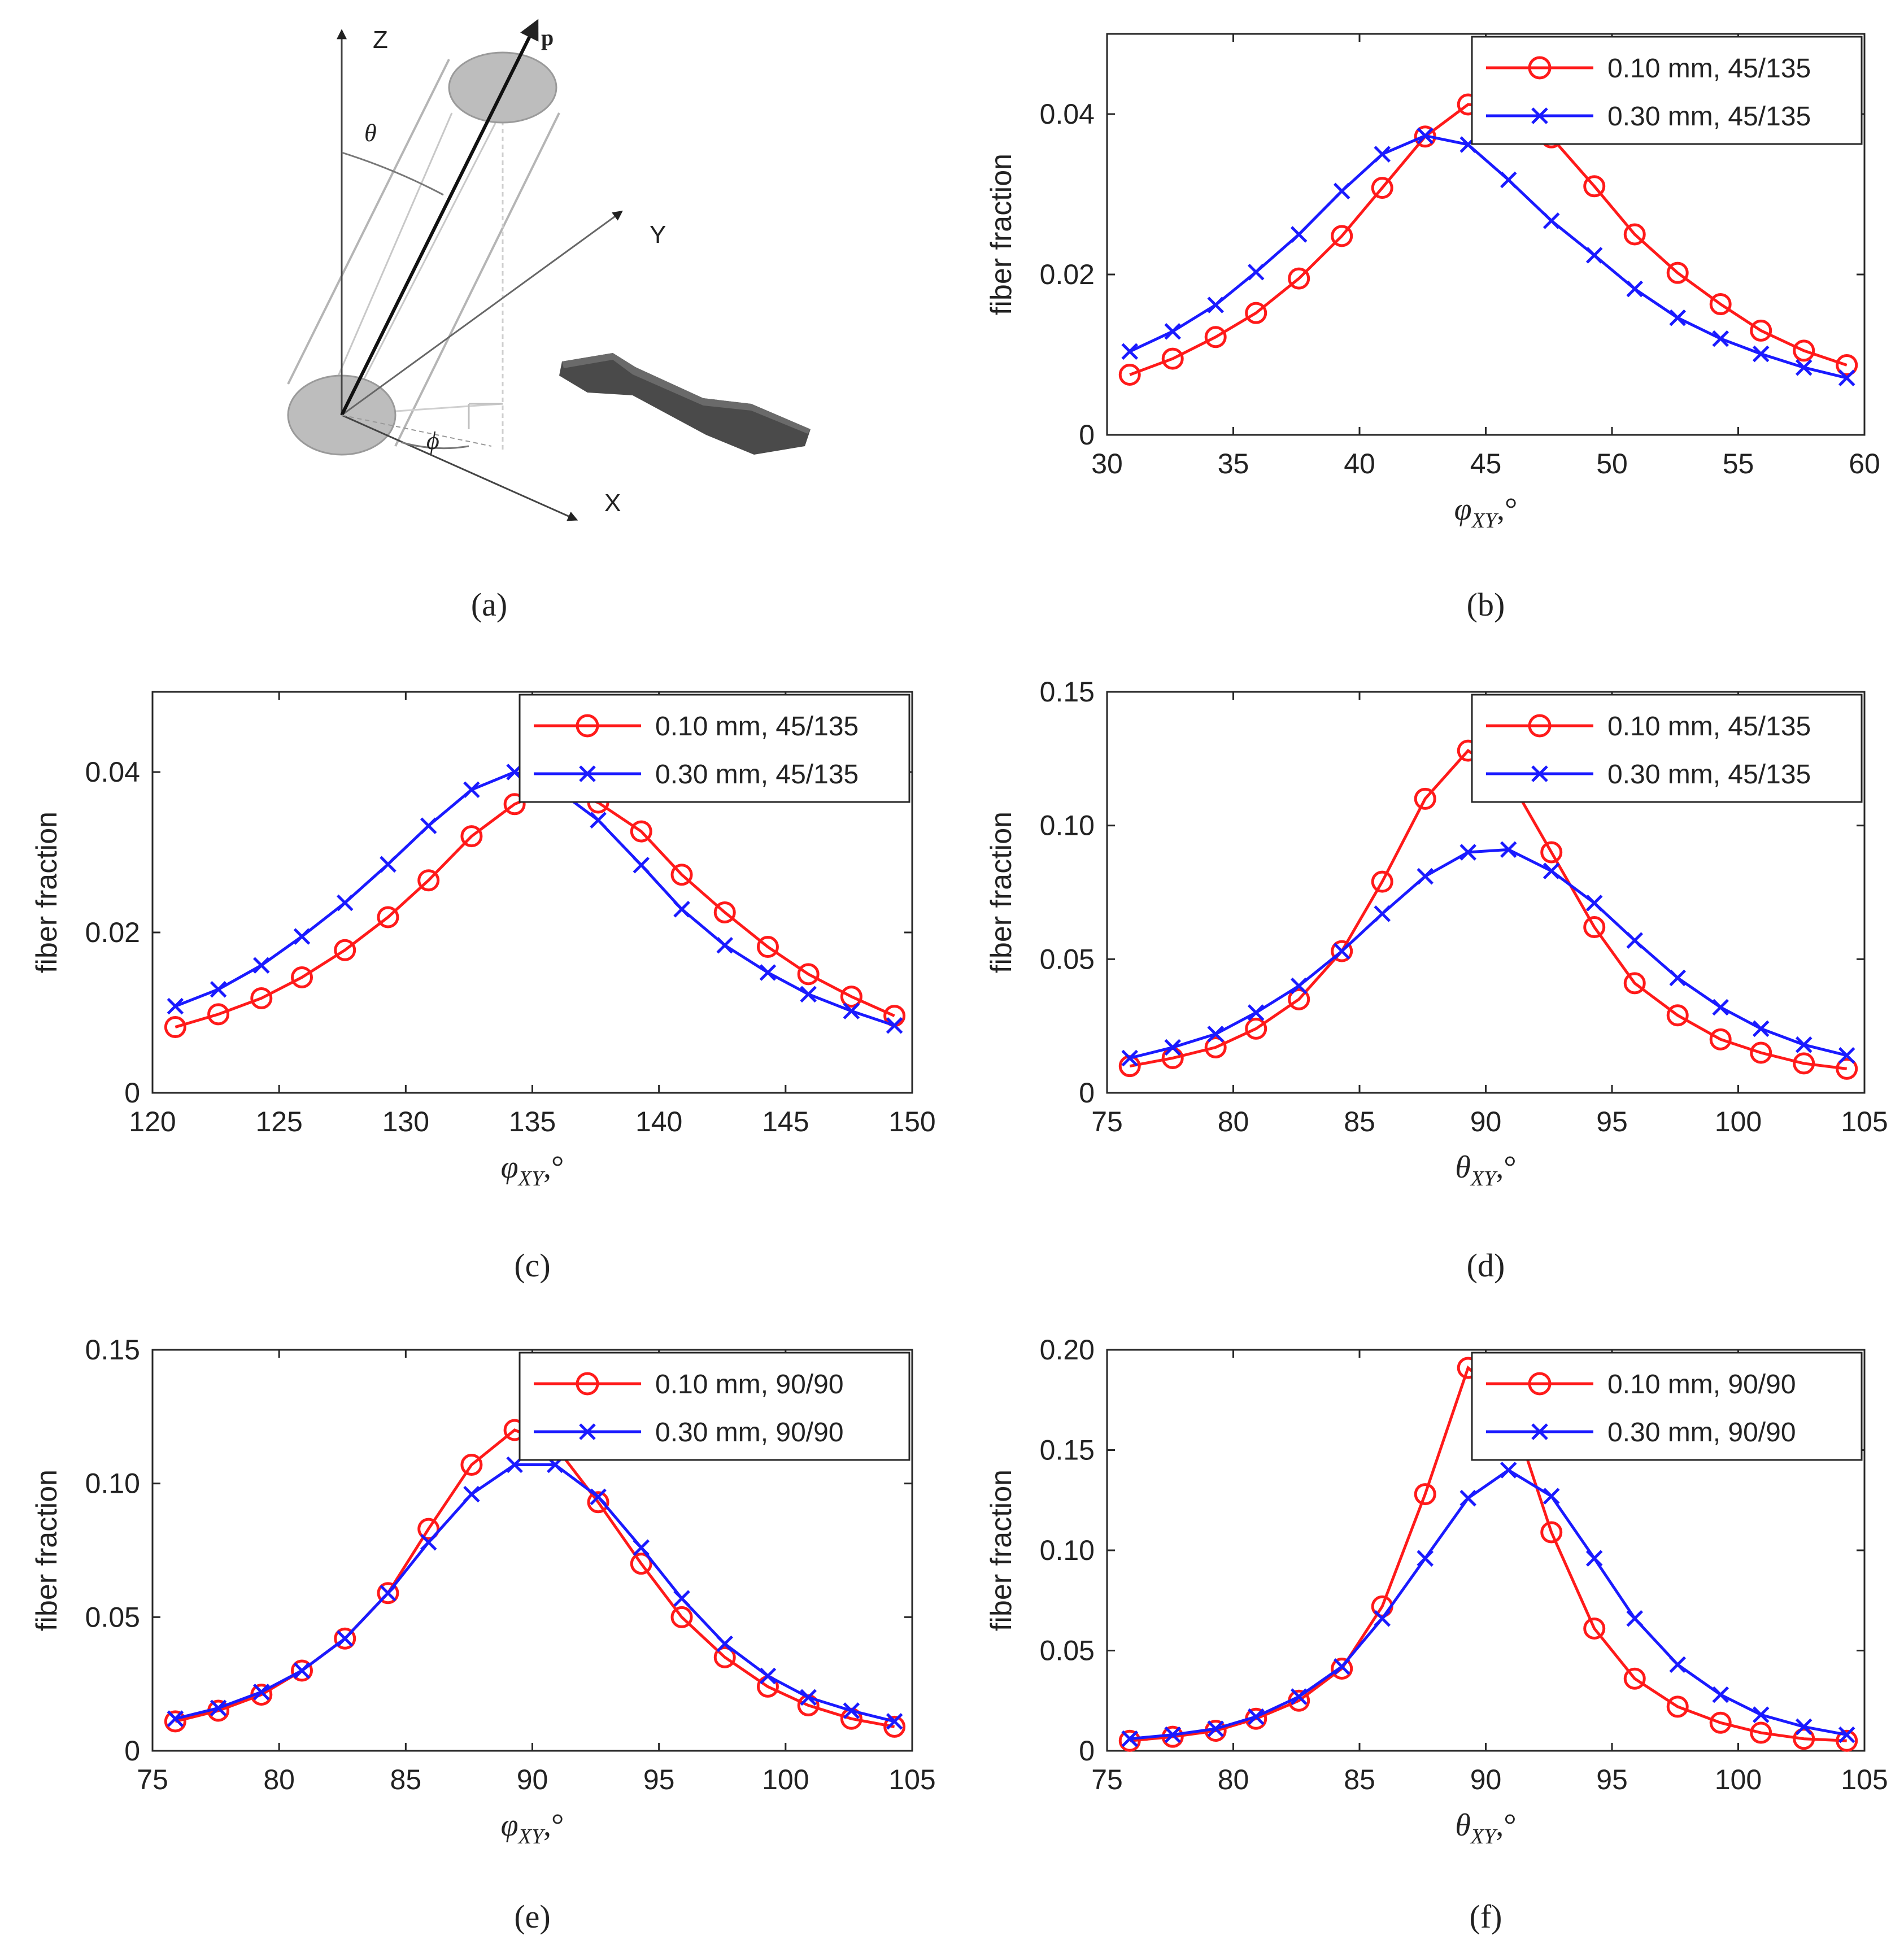  Describe the element at coordinates (278, 1121) in the screenshot. I see `x-tick-label: 125` at that location.